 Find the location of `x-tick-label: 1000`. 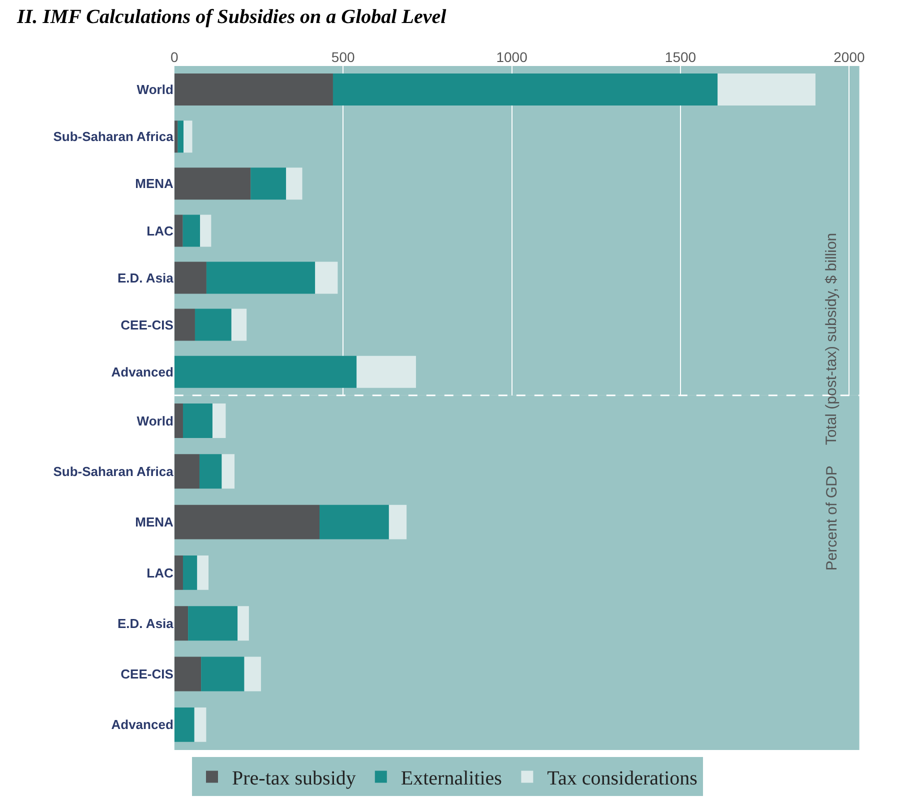

x-tick-label: 1000 is located at coordinates (512, 57).